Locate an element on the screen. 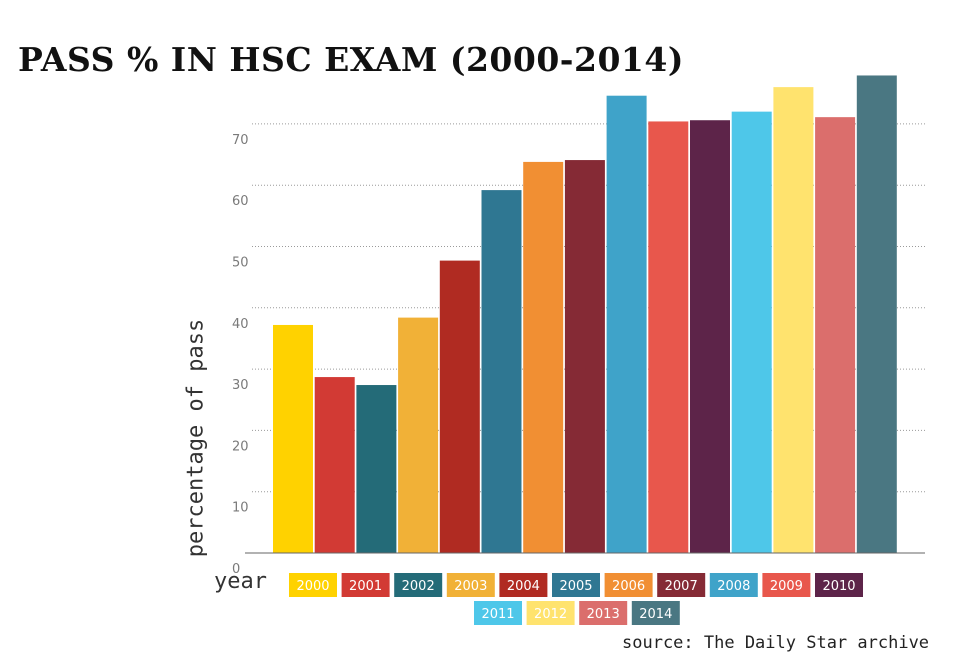 The height and width of the screenshot is (657, 967). x-axis-label: year is located at coordinates (240, 581).